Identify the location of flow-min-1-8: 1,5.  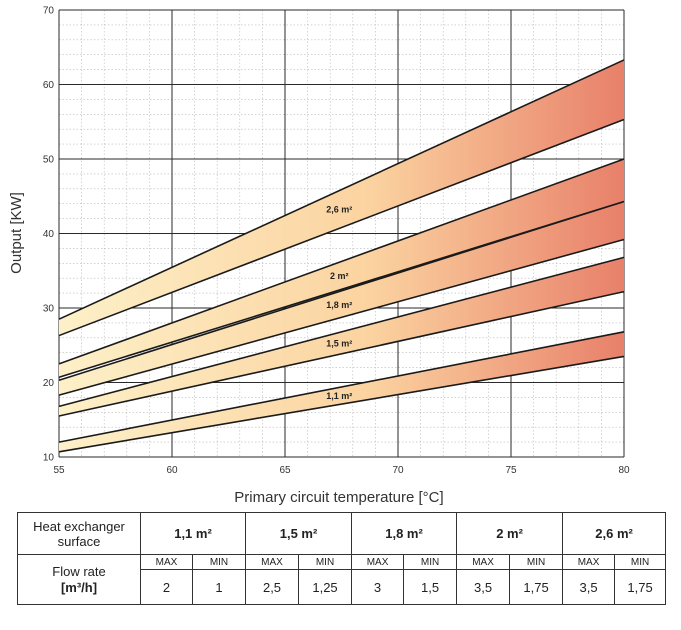
(430, 587).